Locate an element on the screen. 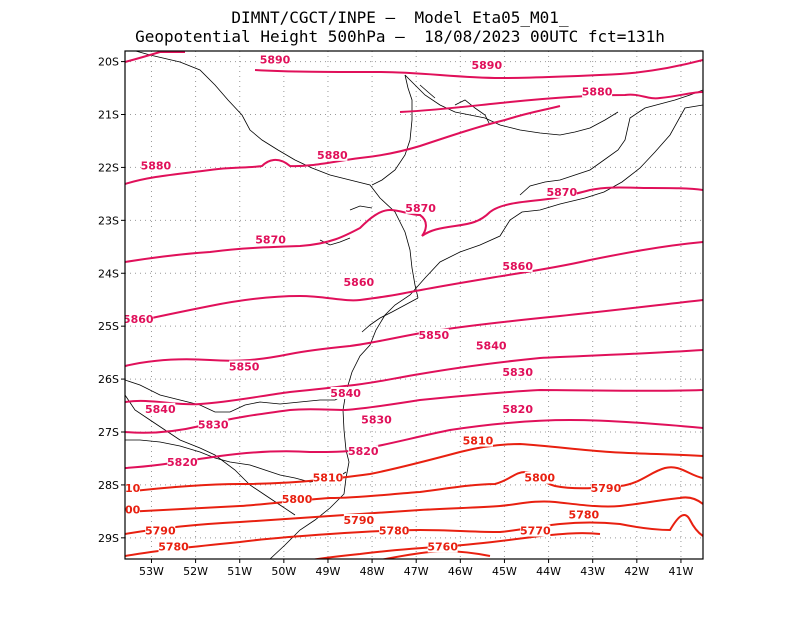  lat-tick-label: 23S is located at coordinates (108, 220).